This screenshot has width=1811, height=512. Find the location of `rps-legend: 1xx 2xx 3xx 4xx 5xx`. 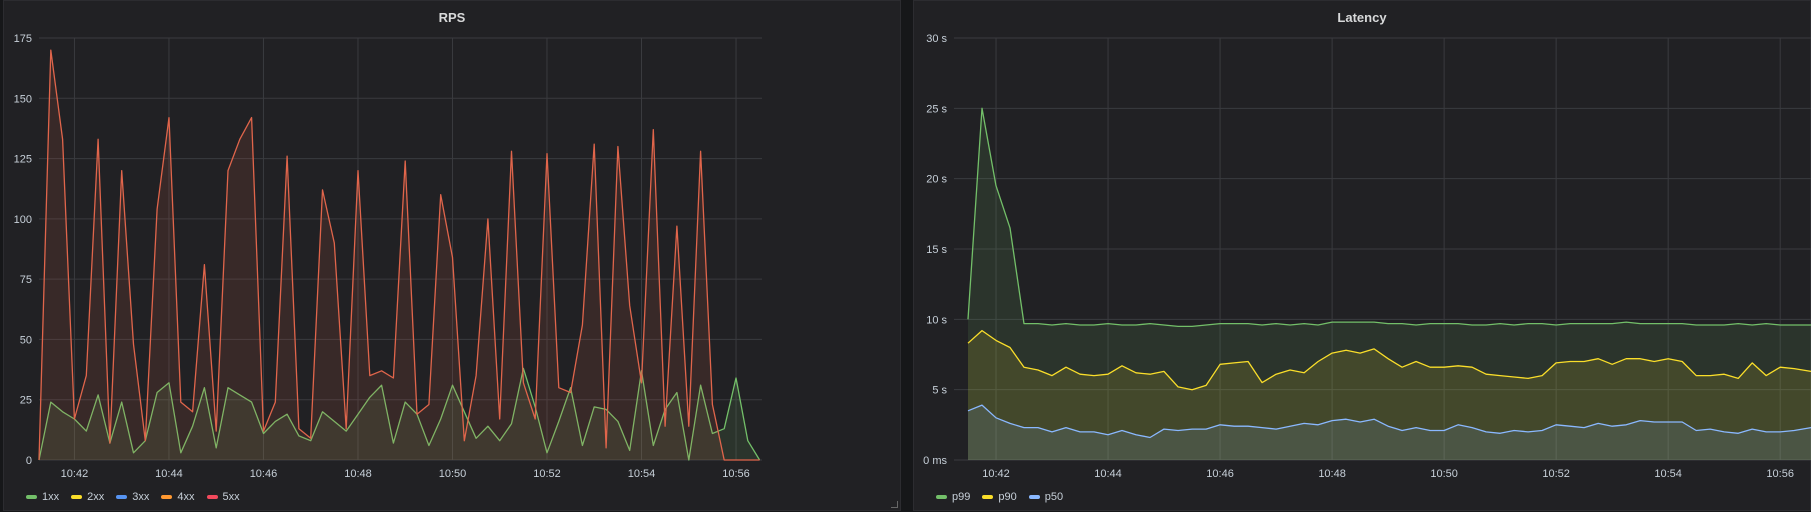

rps-legend: 1xx 2xx 3xx 4xx 5xx is located at coordinates (133, 497).